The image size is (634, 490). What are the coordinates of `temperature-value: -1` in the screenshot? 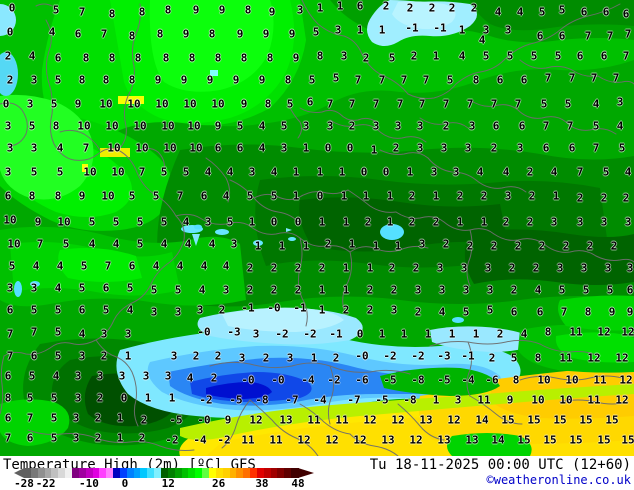 It's located at (412, 28).